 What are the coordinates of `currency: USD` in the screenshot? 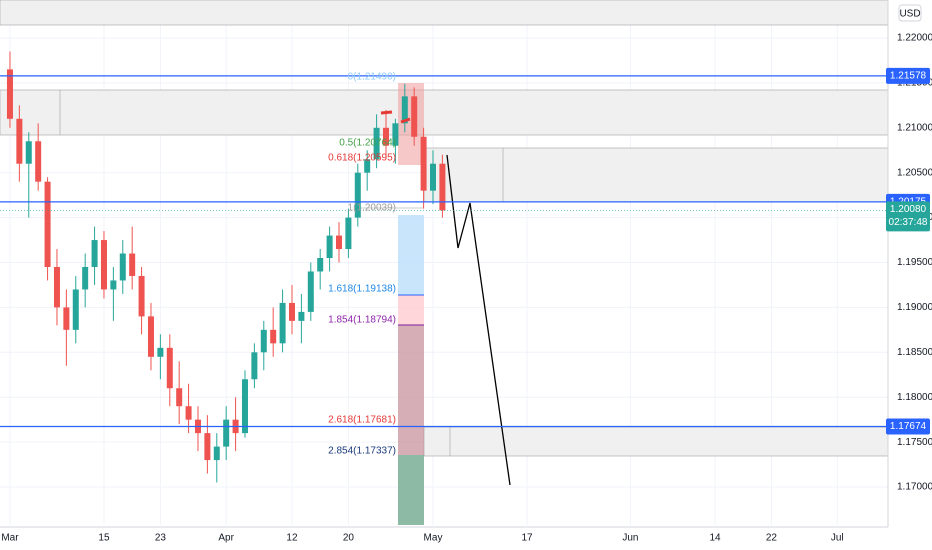 It's located at (909, 14).